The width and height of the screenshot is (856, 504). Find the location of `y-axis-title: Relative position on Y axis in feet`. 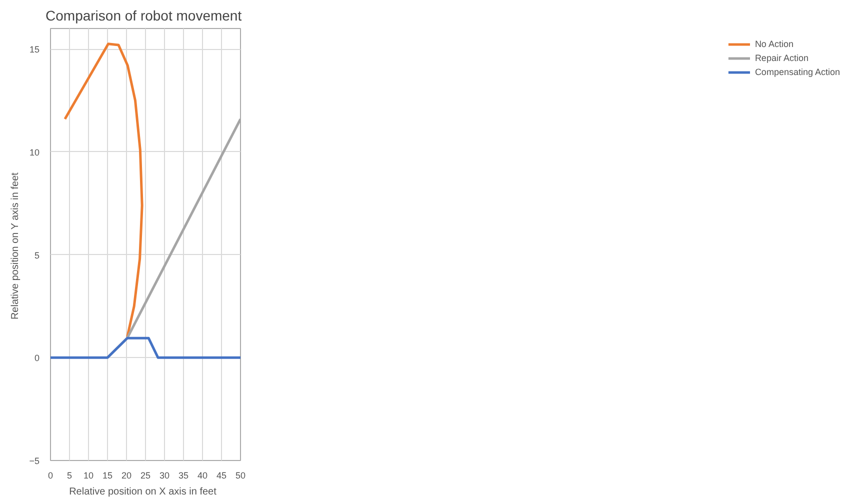

y-axis-title: Relative position on Y axis in feet is located at coordinates (16, 246).